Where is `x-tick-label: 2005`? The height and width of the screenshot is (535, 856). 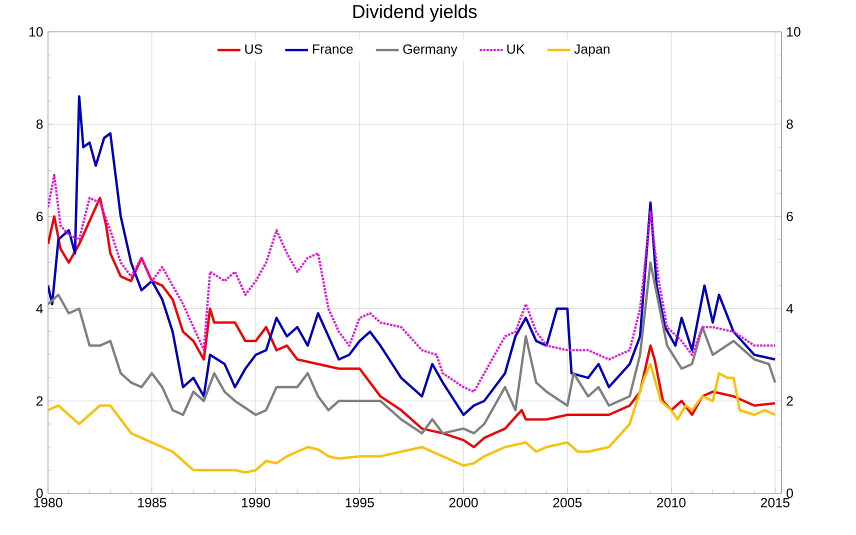
x-tick-label: 2005 is located at coordinates (567, 503).